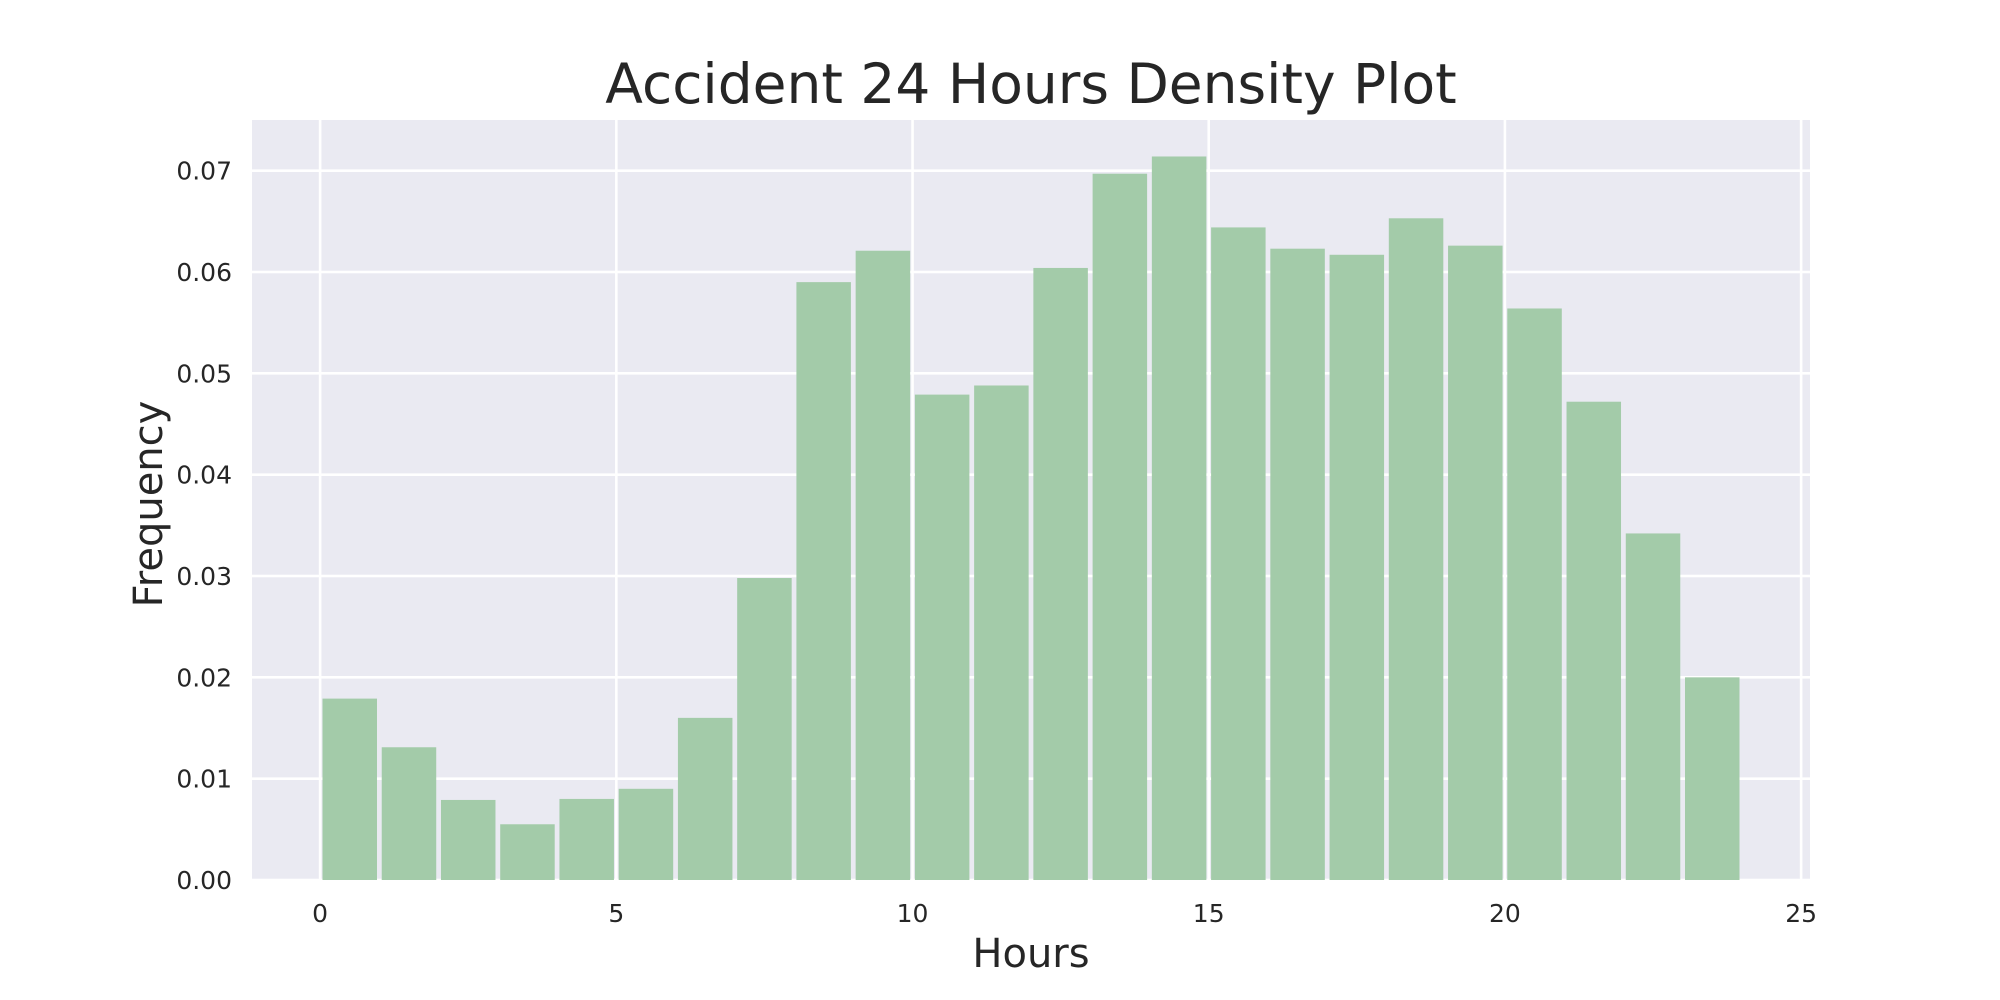 The image size is (2000, 1000). Describe the element at coordinates (204, 373) in the screenshot. I see `y-tick-label: 0.05` at that location.